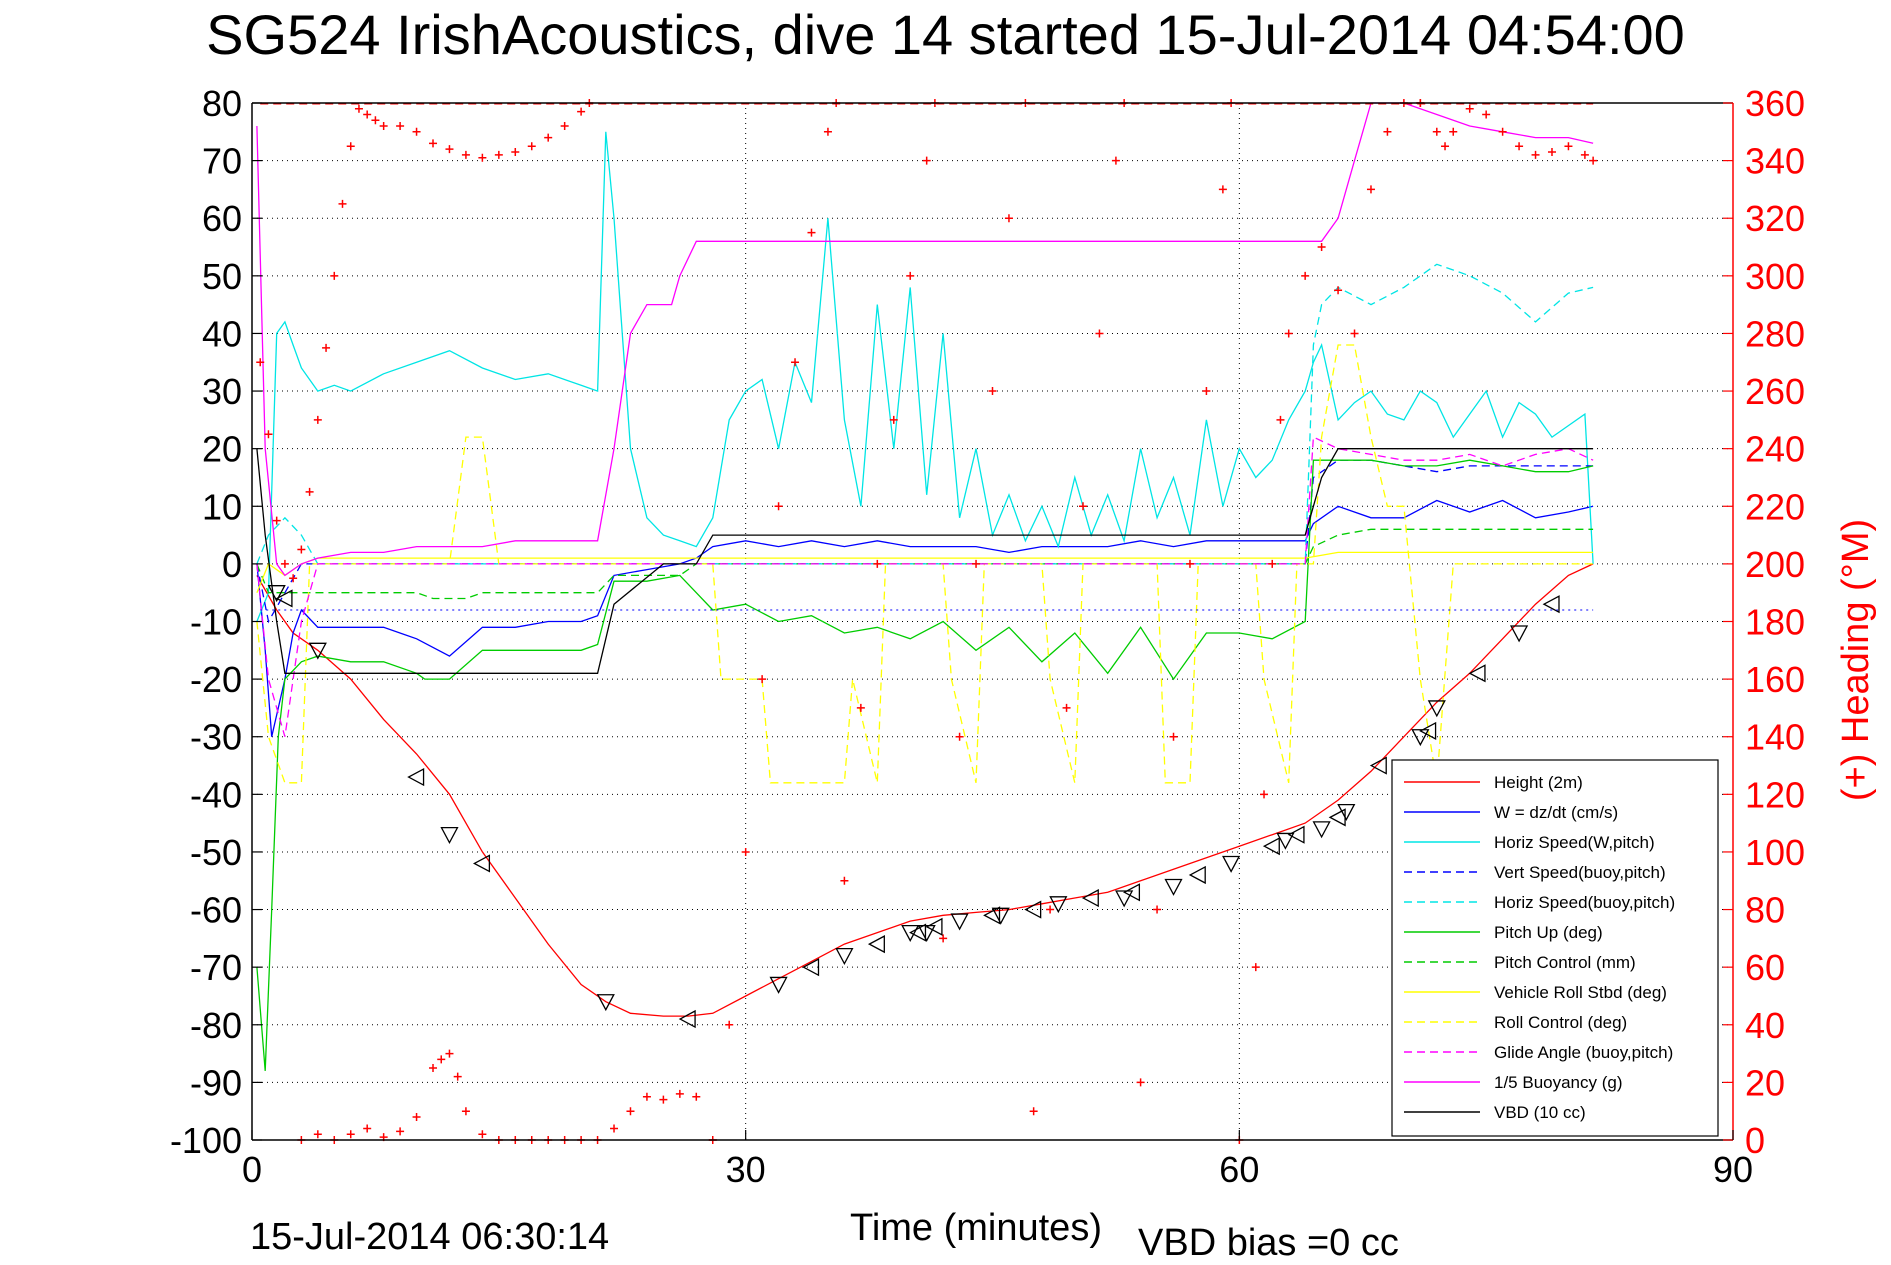 The height and width of the screenshot is (1265, 1891). What do you see at coordinates (216, 1025) in the screenshot?
I see `left-tick-label: -80` at bounding box center [216, 1025].